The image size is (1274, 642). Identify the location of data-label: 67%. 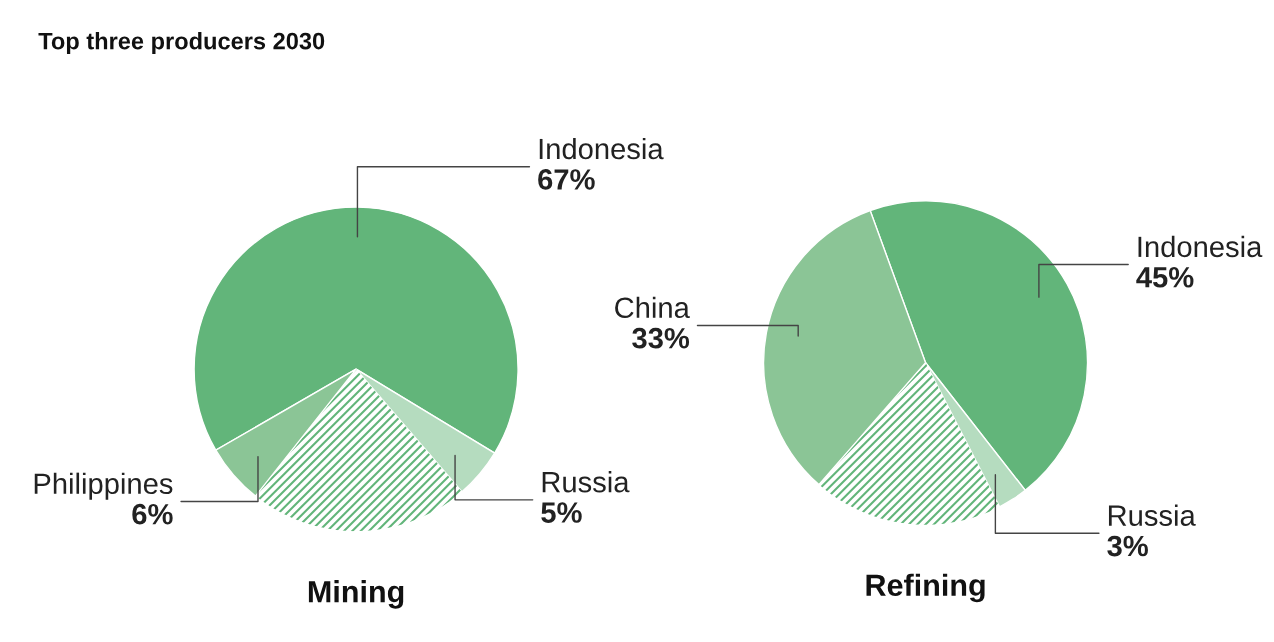
(566, 179).